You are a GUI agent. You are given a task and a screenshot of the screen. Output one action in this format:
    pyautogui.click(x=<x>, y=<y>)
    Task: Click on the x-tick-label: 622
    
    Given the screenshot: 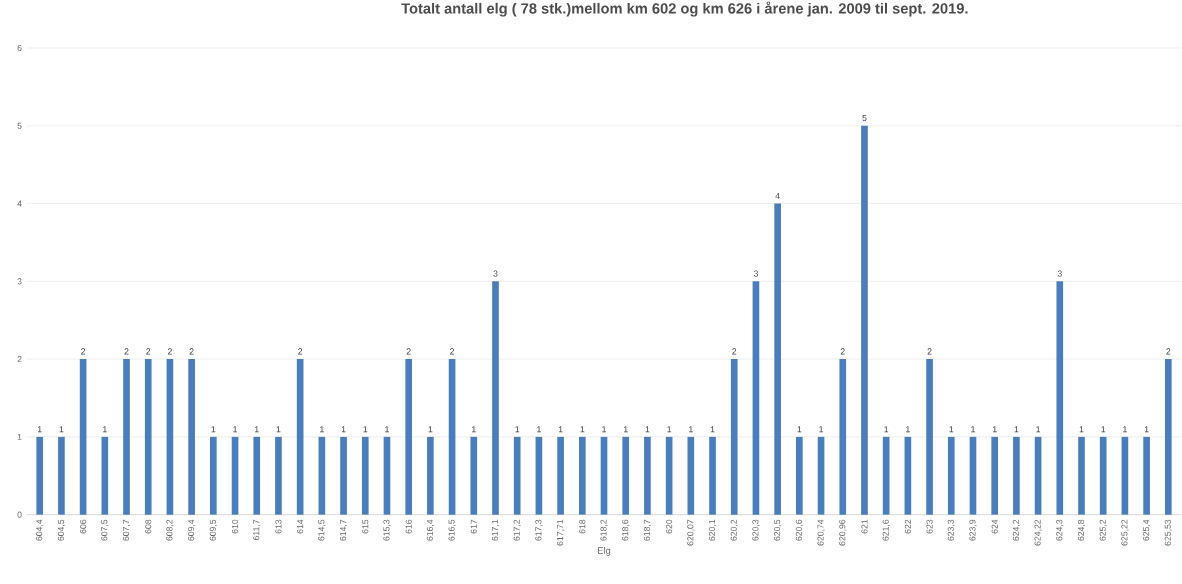 What is the action you would take?
    pyautogui.click(x=907, y=526)
    